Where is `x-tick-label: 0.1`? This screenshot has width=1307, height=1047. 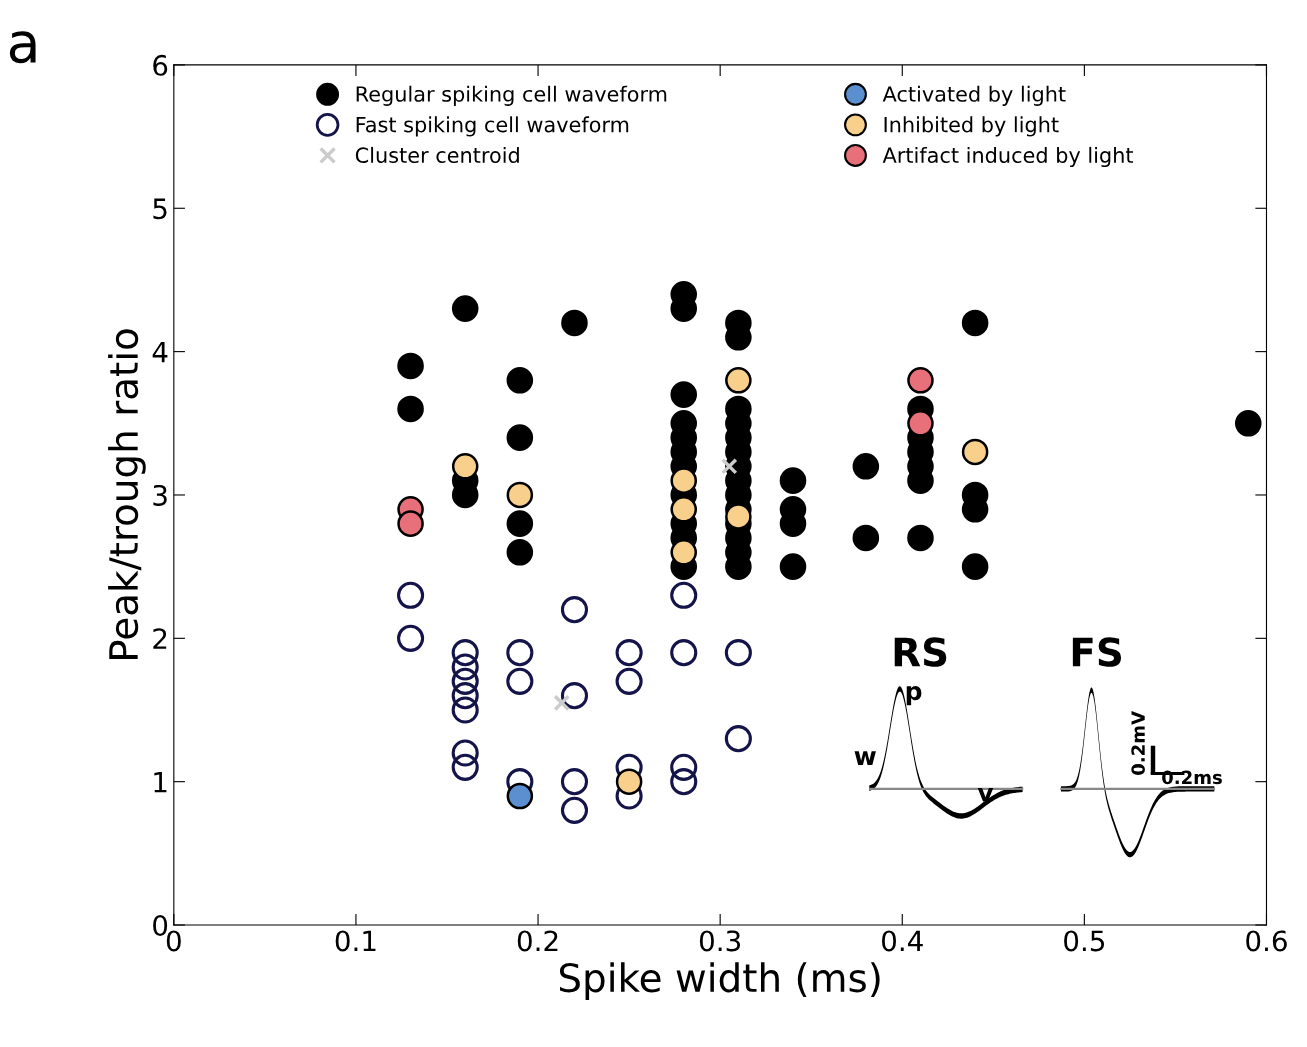 x-tick-label: 0.1 is located at coordinates (355, 941).